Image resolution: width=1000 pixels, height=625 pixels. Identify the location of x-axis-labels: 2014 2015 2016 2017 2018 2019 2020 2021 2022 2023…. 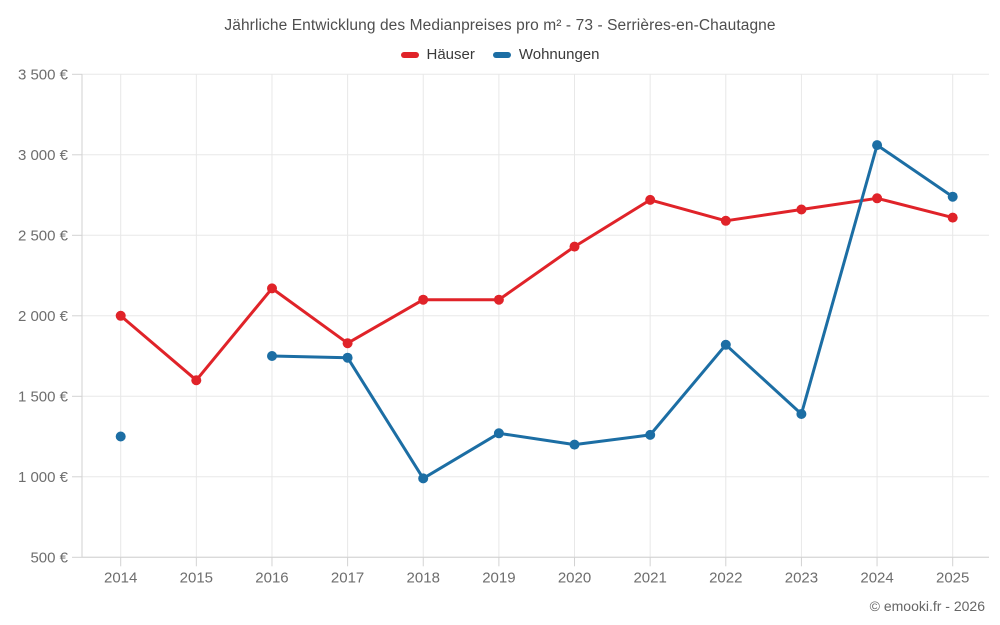
(536, 577).